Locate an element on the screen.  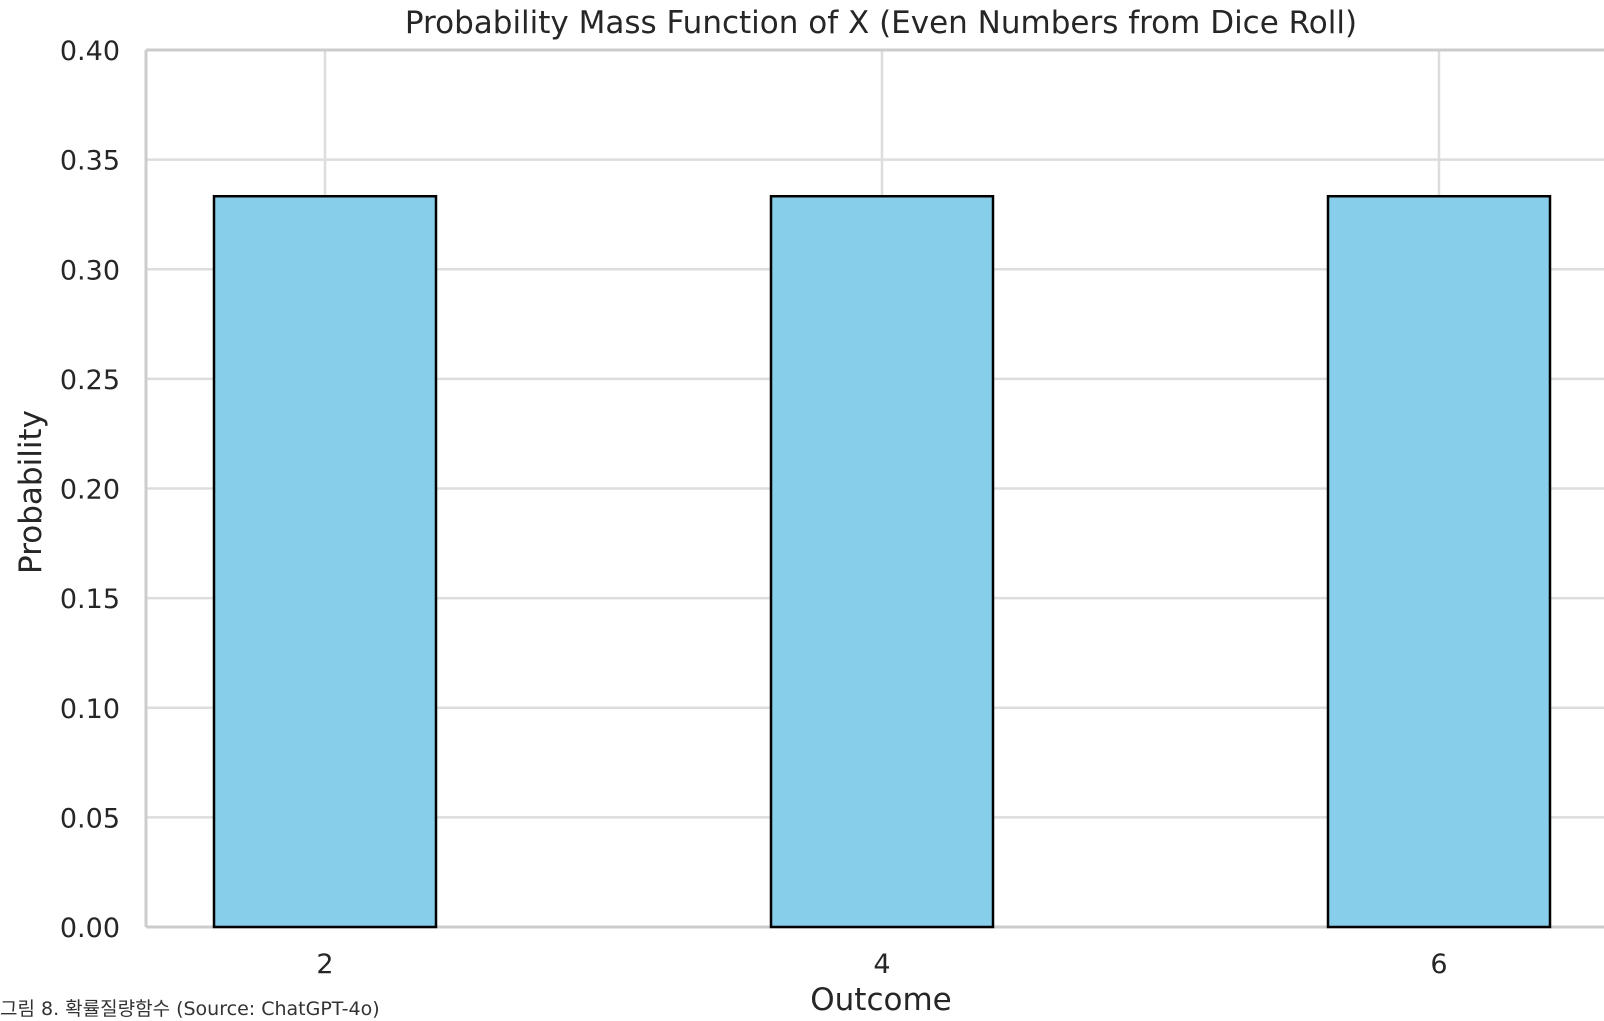
y-tick-label: 0.40 is located at coordinates (90, 51).